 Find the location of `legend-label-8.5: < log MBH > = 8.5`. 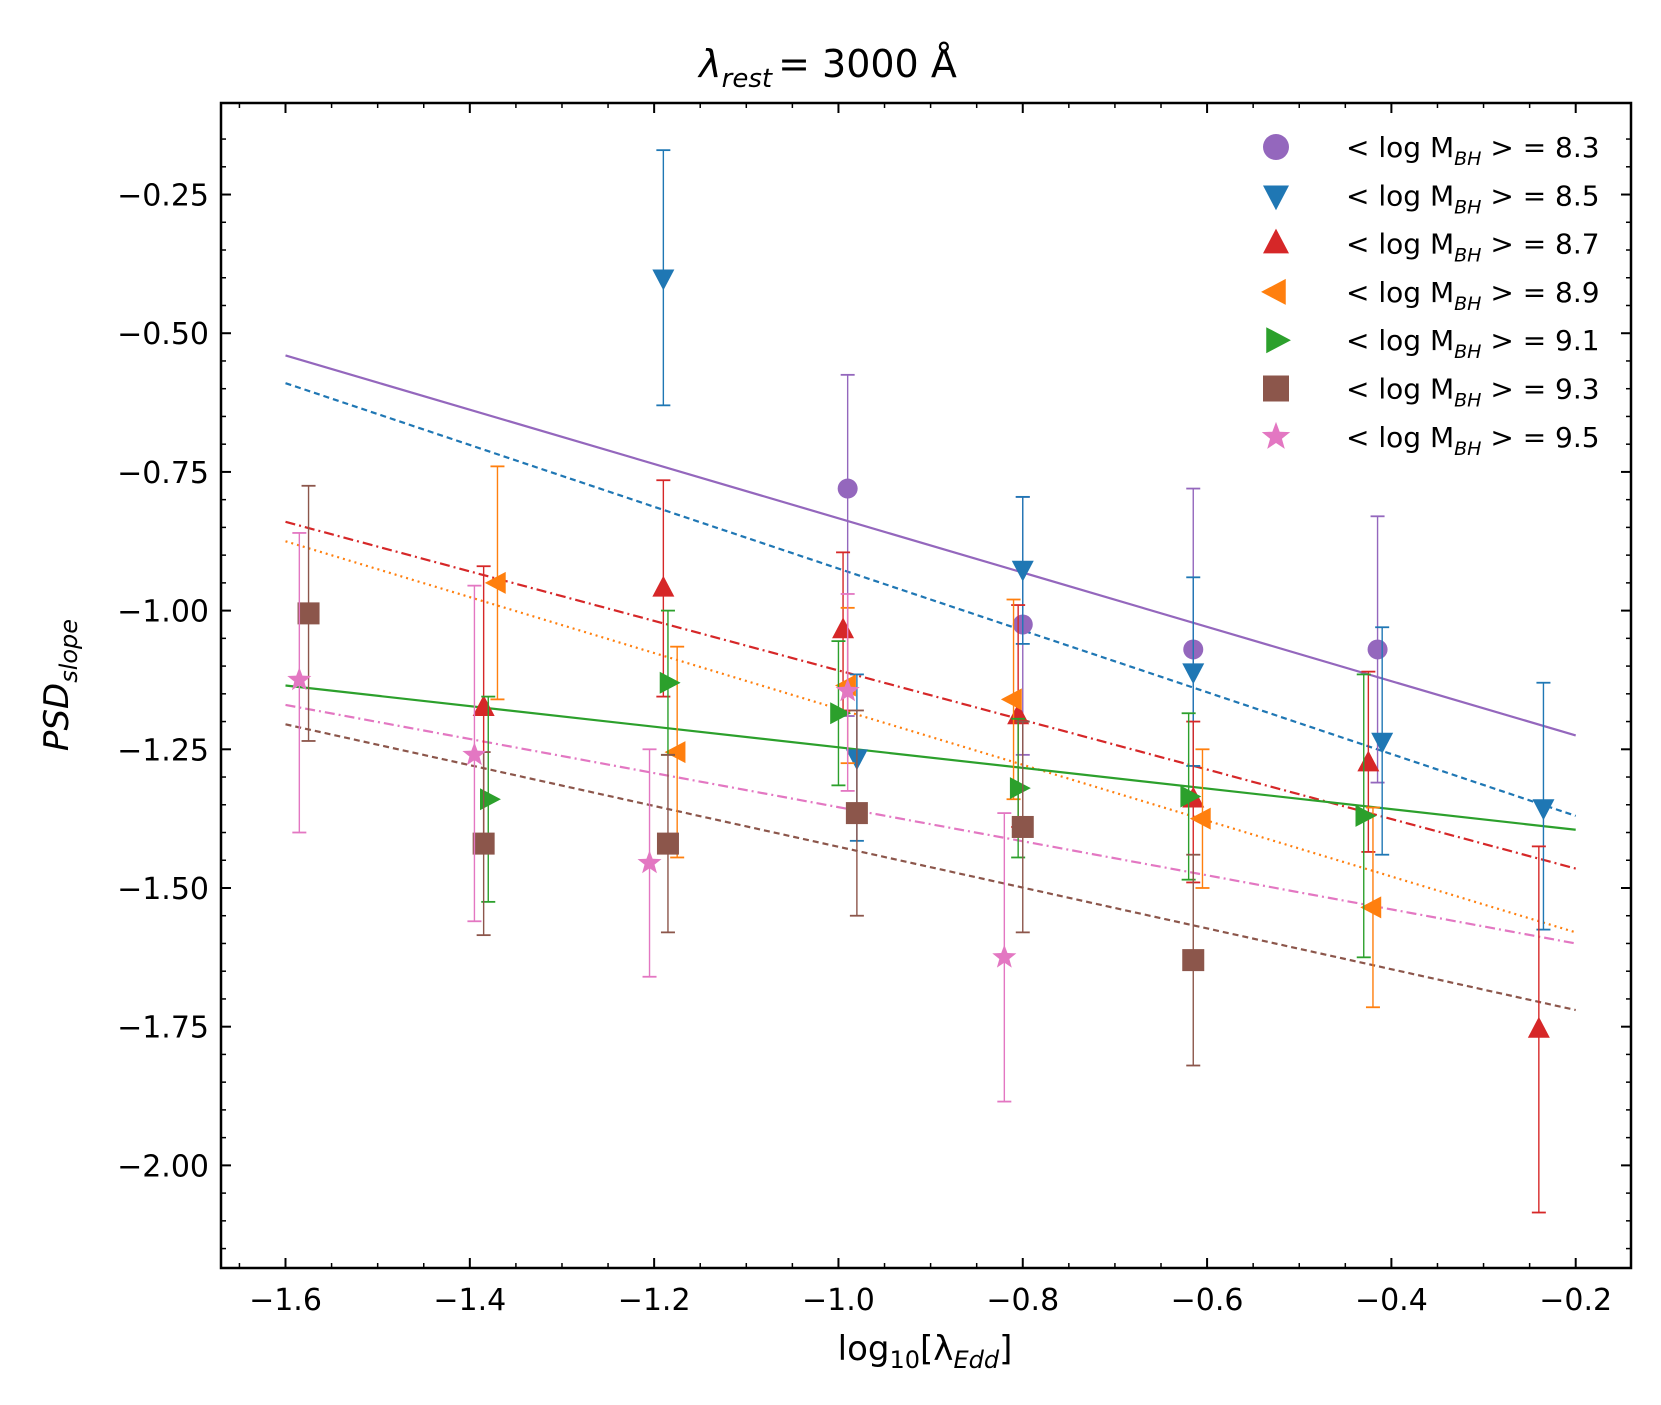

legend-label-8.5: < log MBH > = 8.5 is located at coordinates (1473, 198).